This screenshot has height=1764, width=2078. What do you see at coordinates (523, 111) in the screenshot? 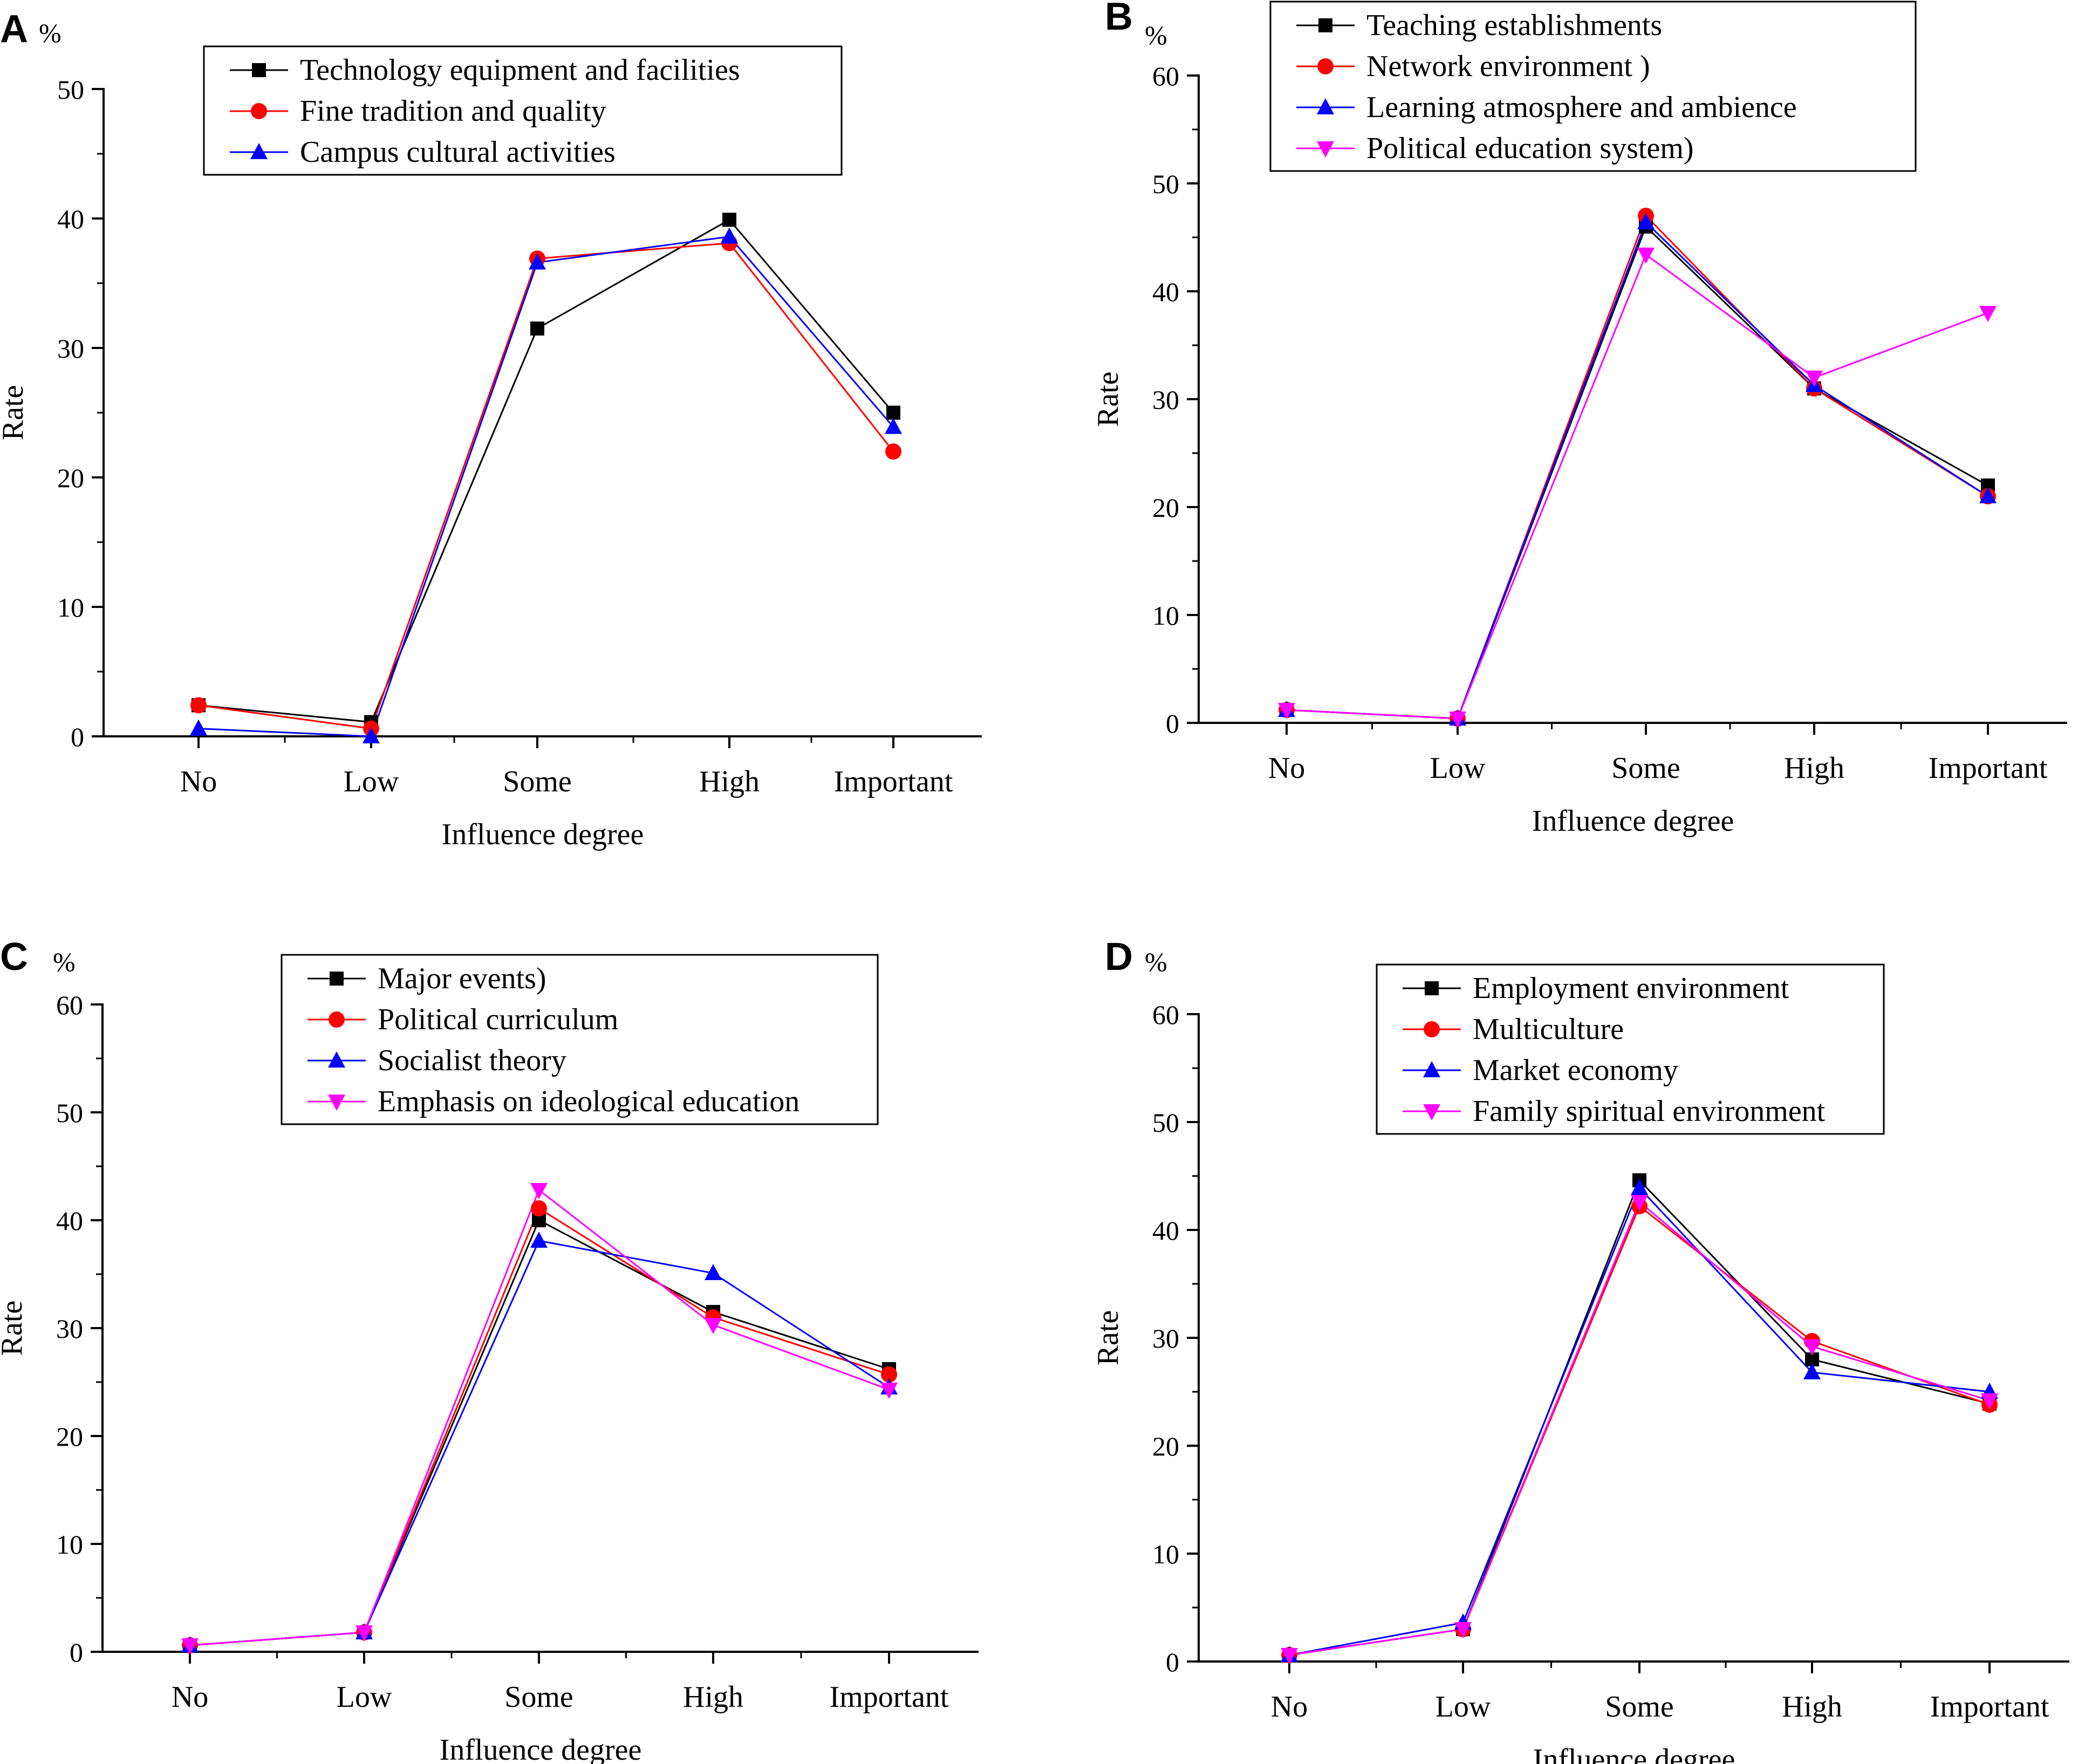
I see `panel-a-legend-box` at bounding box center [523, 111].